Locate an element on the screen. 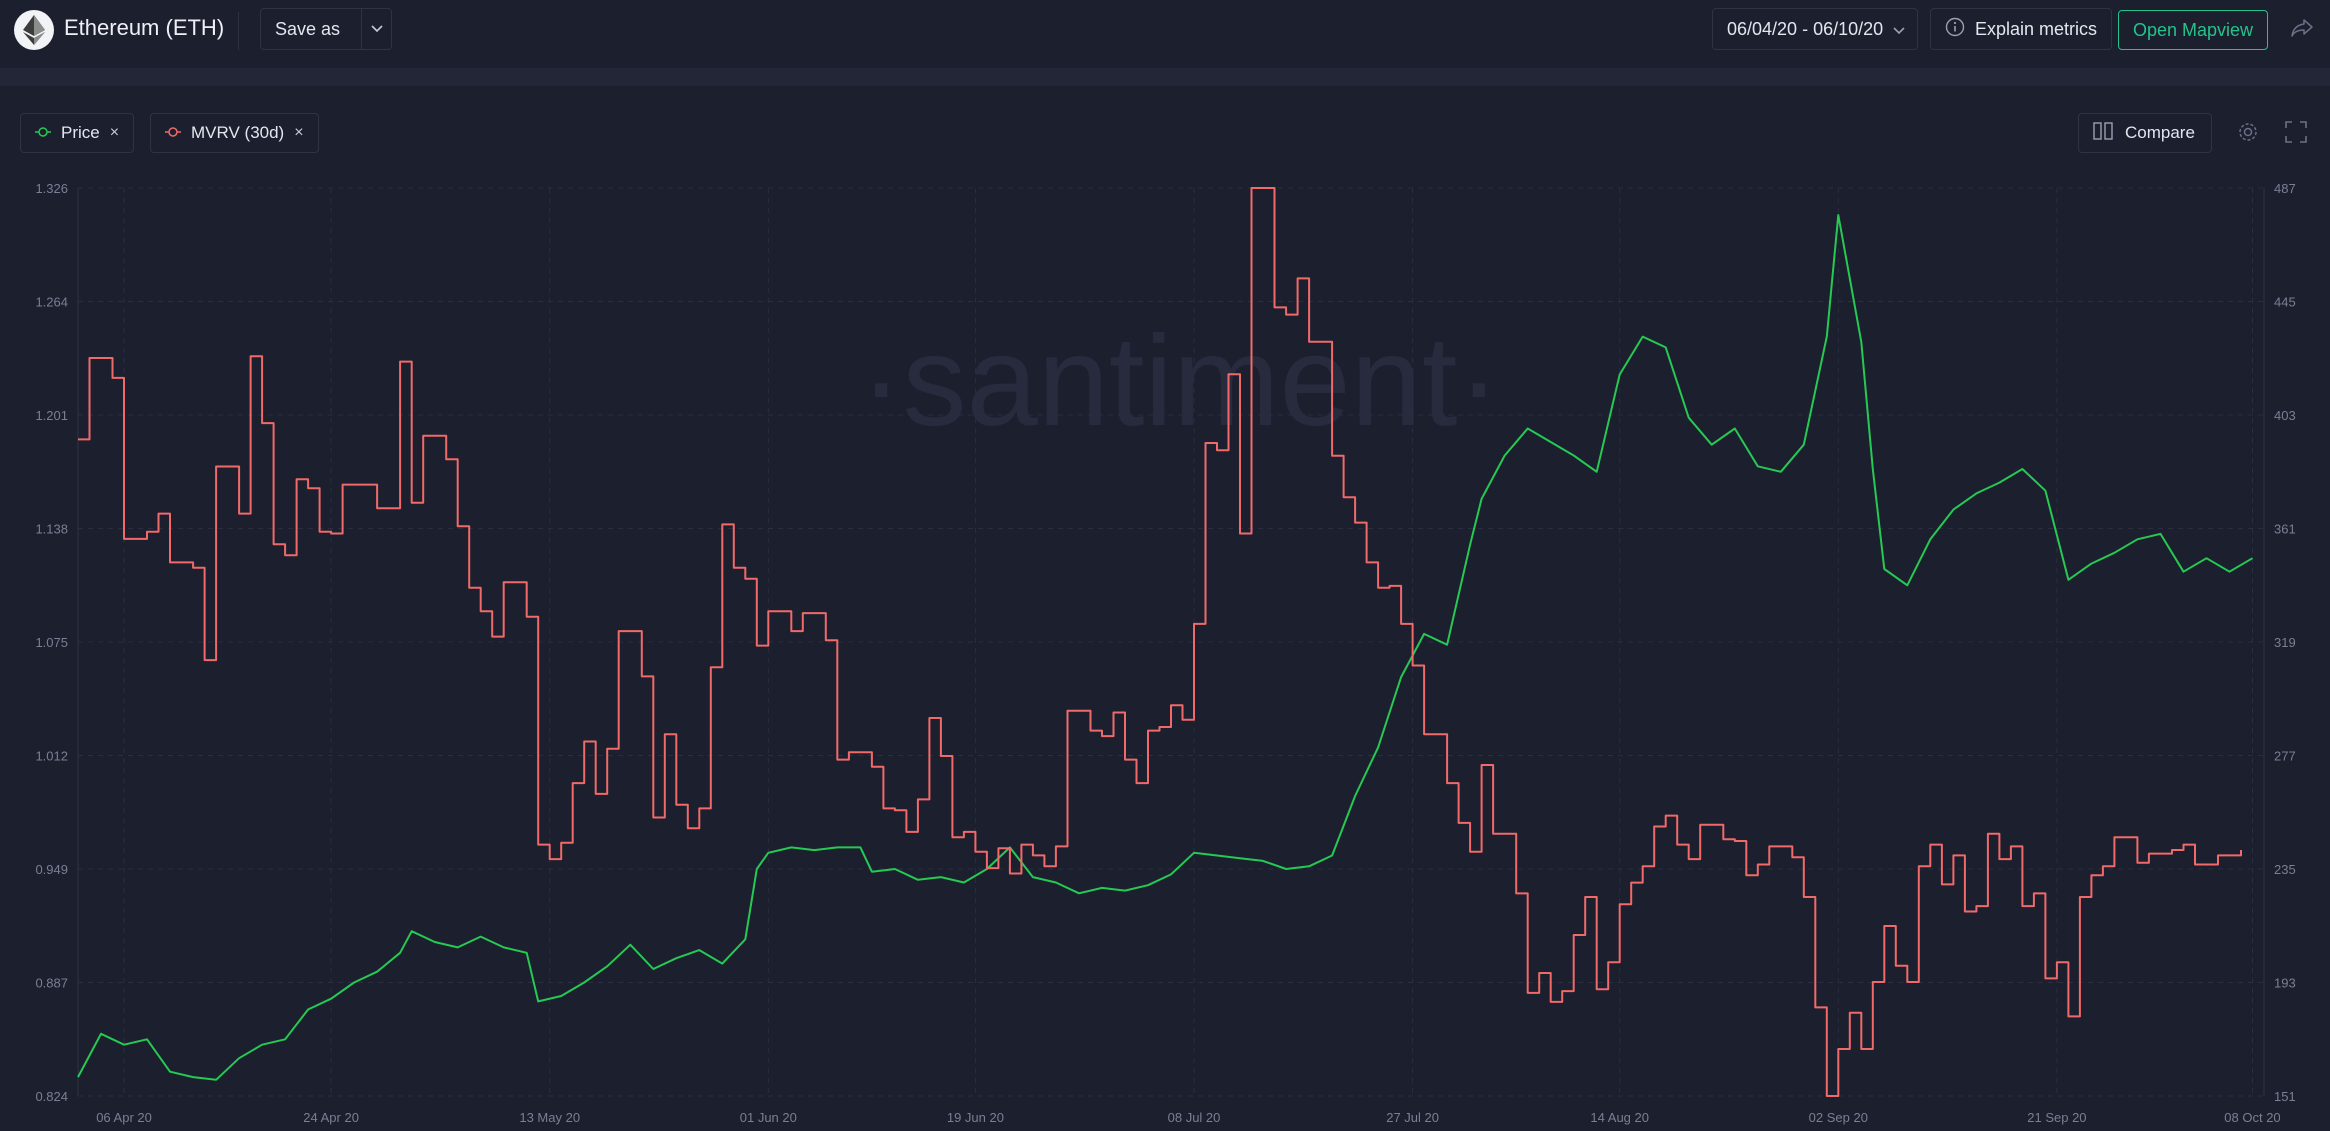 Image resolution: width=2330 pixels, height=1131 pixels. save-as-label: Save as is located at coordinates (308, 28).